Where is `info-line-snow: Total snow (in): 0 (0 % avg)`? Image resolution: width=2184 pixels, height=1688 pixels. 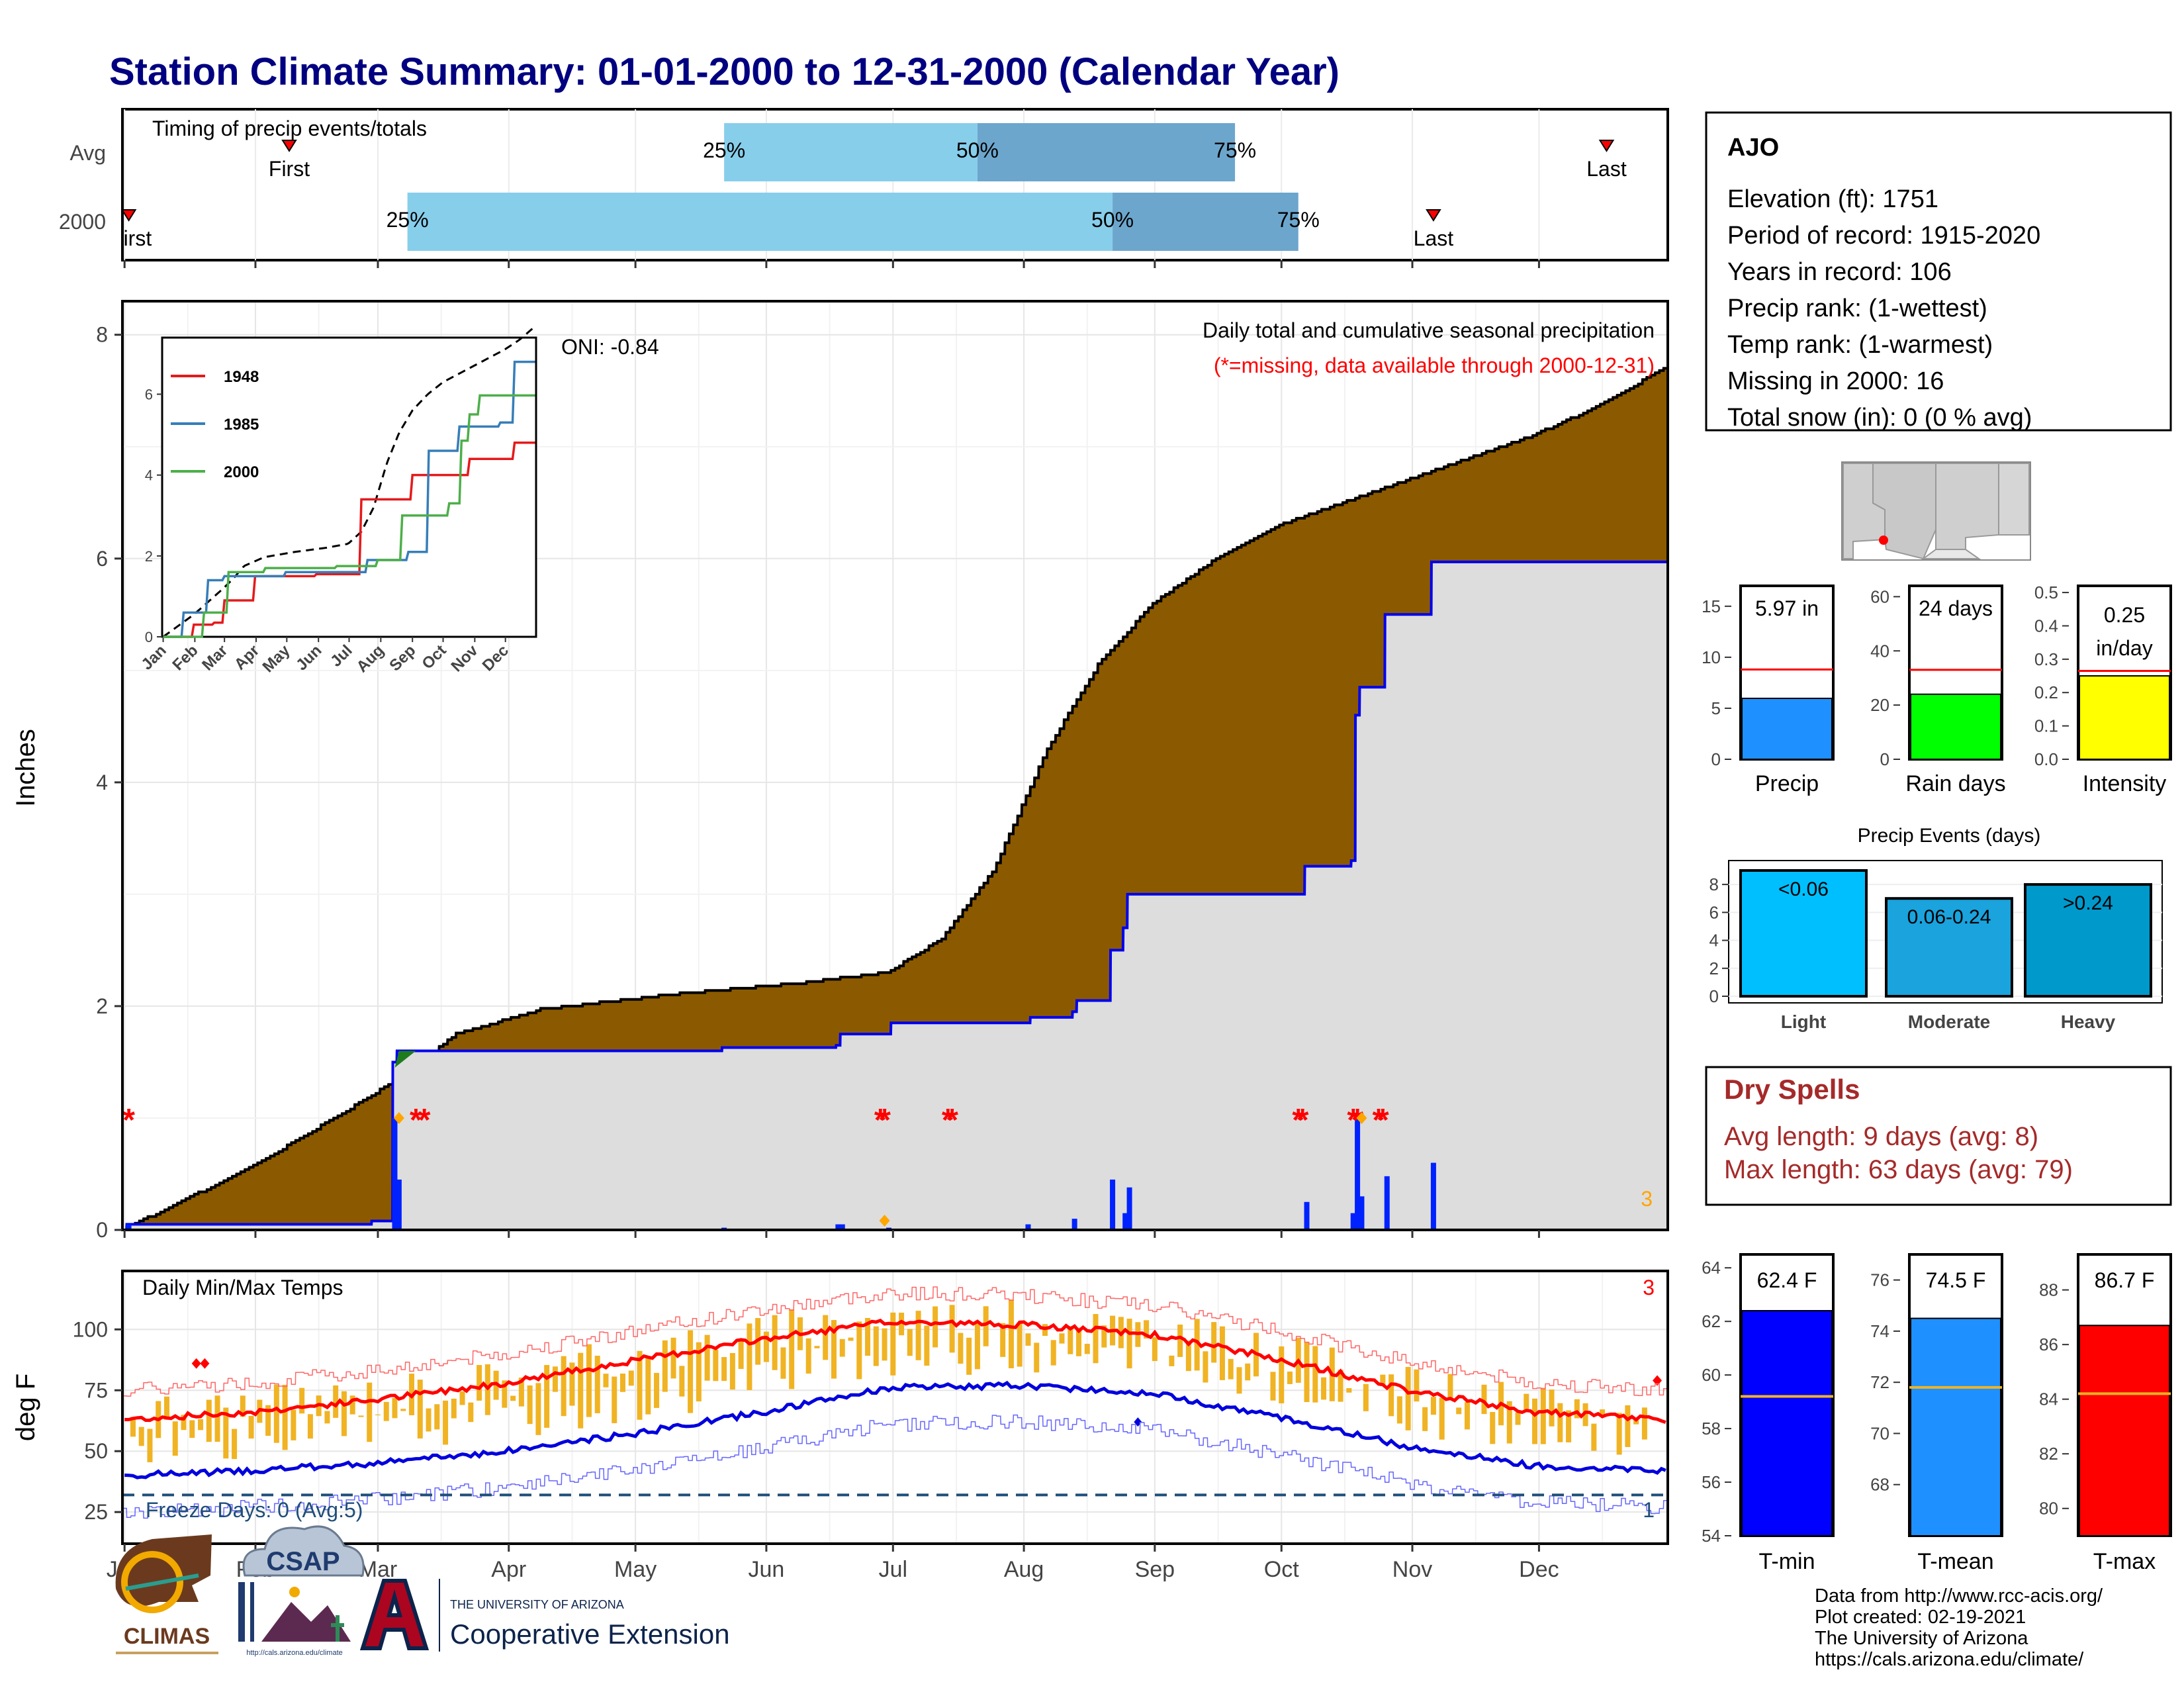 info-line-snow: Total snow (in): 0 (0 % avg) is located at coordinates (1880, 418).